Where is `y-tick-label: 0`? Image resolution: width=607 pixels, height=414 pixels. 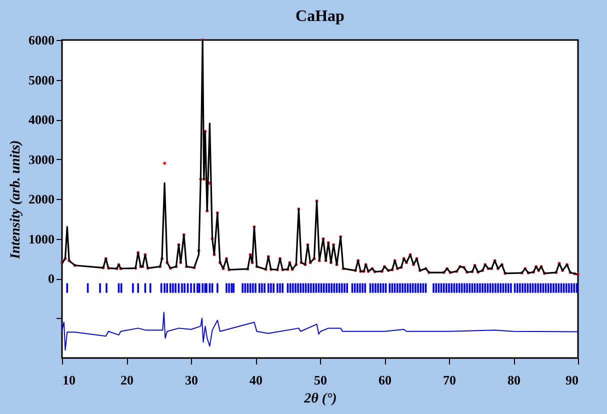
y-tick-label: 0 is located at coordinates (51, 278).